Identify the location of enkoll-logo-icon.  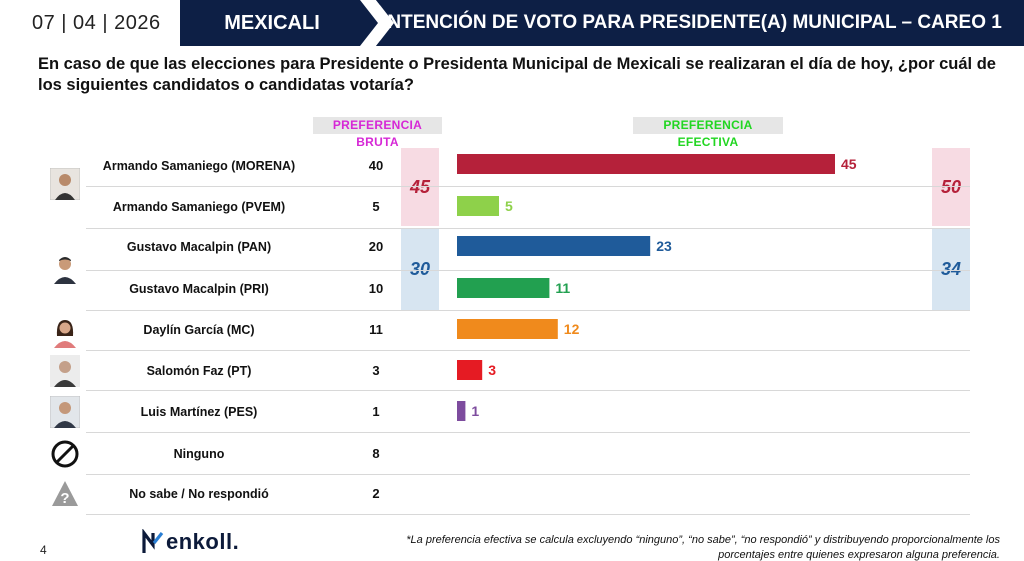
(153, 541).